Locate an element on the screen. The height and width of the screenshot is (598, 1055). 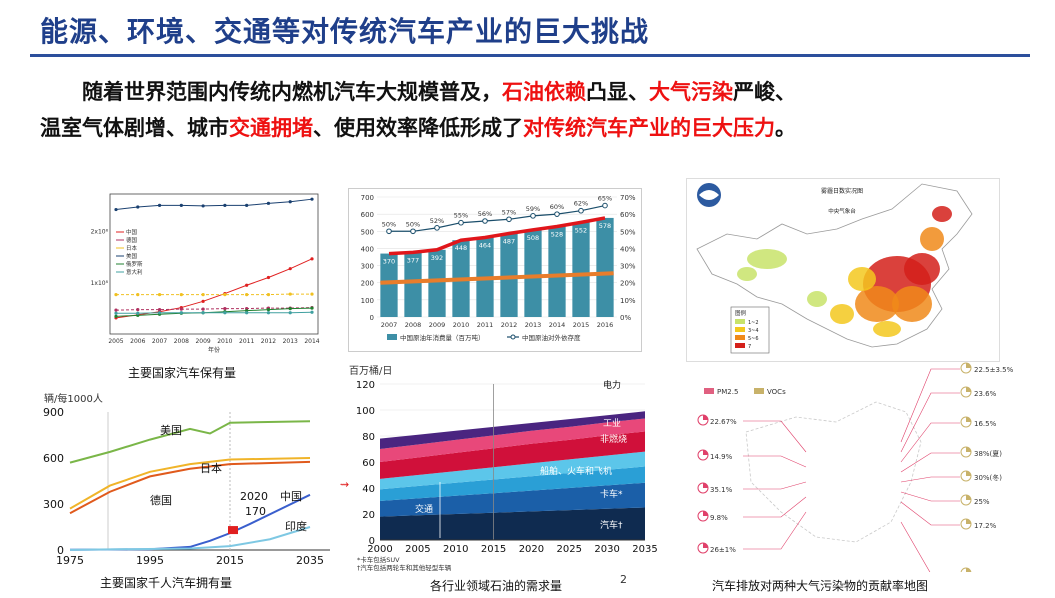
x-tick-label: 2009 is located at coordinates (437, 325).